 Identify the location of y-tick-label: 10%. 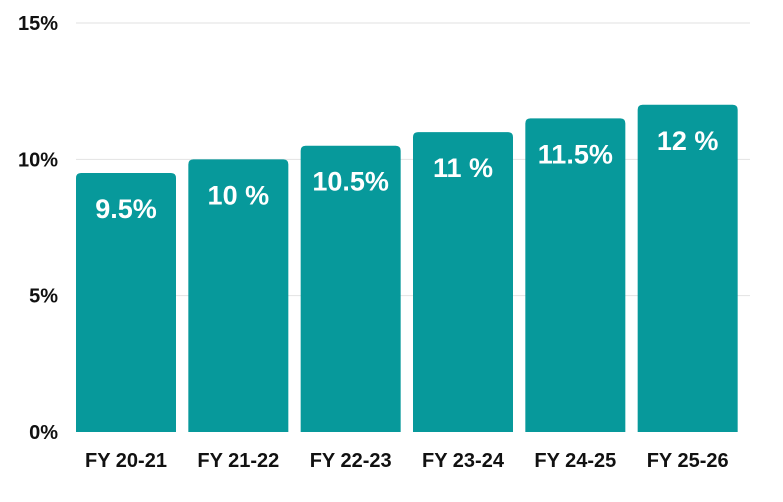
(38, 160).